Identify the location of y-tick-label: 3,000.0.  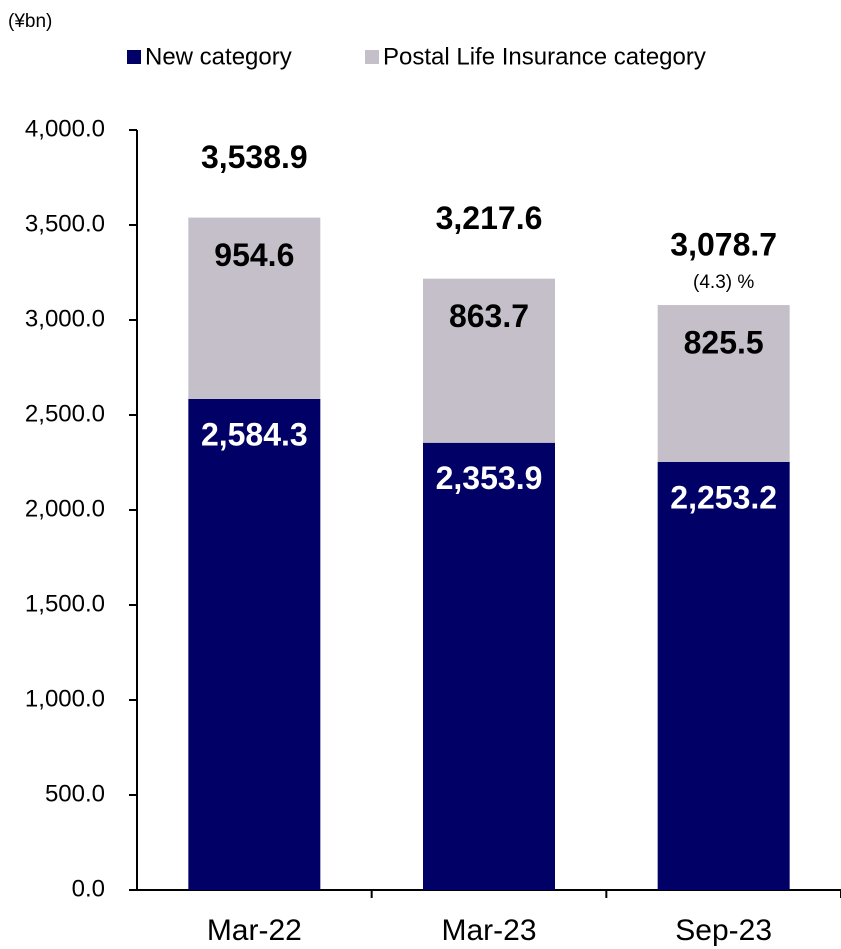
(65, 318).